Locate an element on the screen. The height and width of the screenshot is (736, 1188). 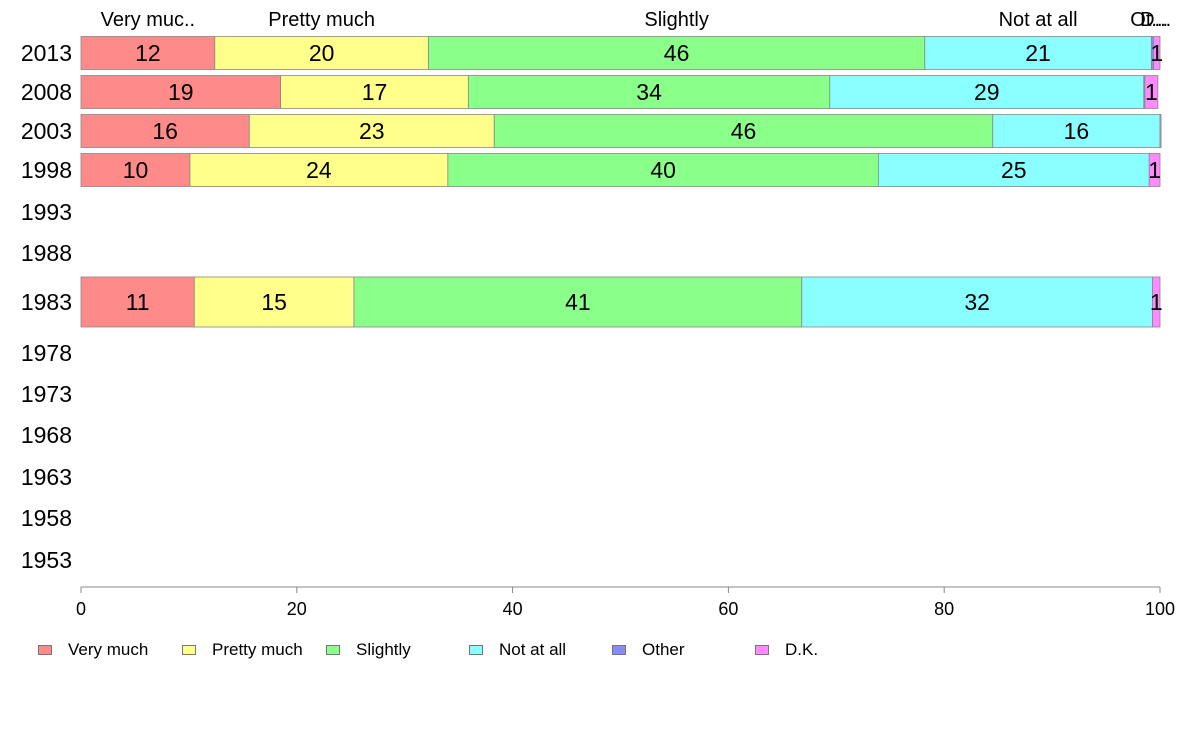
y-tick-label: 1953 is located at coordinates (46, 560).